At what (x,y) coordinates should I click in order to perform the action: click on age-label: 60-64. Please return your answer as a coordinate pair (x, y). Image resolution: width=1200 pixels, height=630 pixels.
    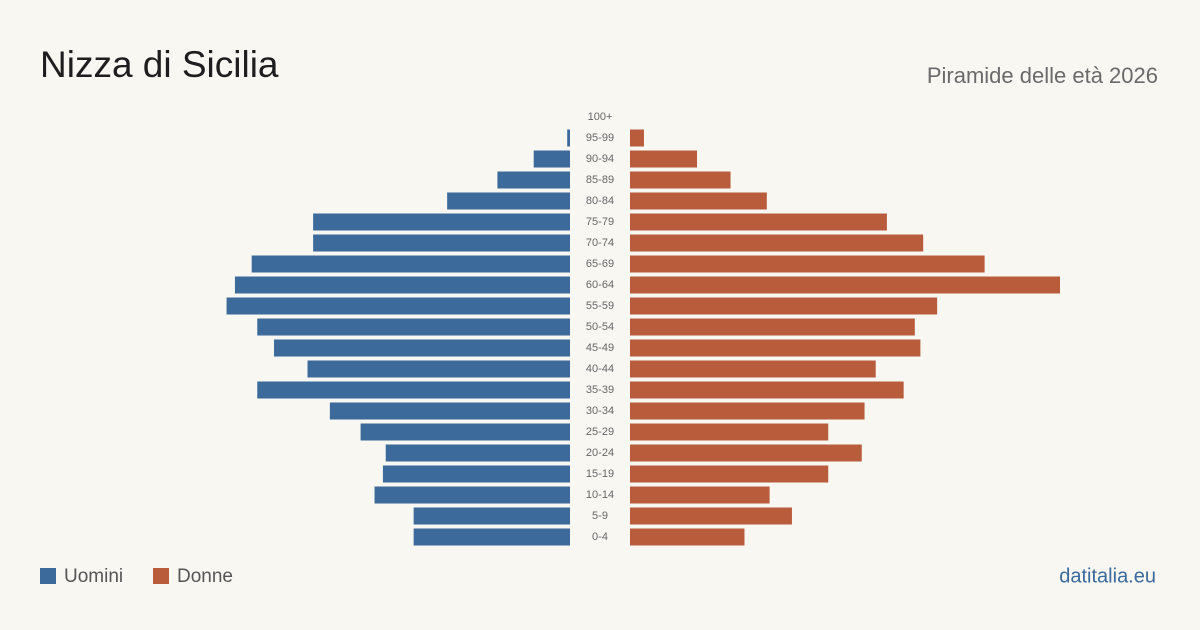
    Looking at the image, I should click on (600, 285).